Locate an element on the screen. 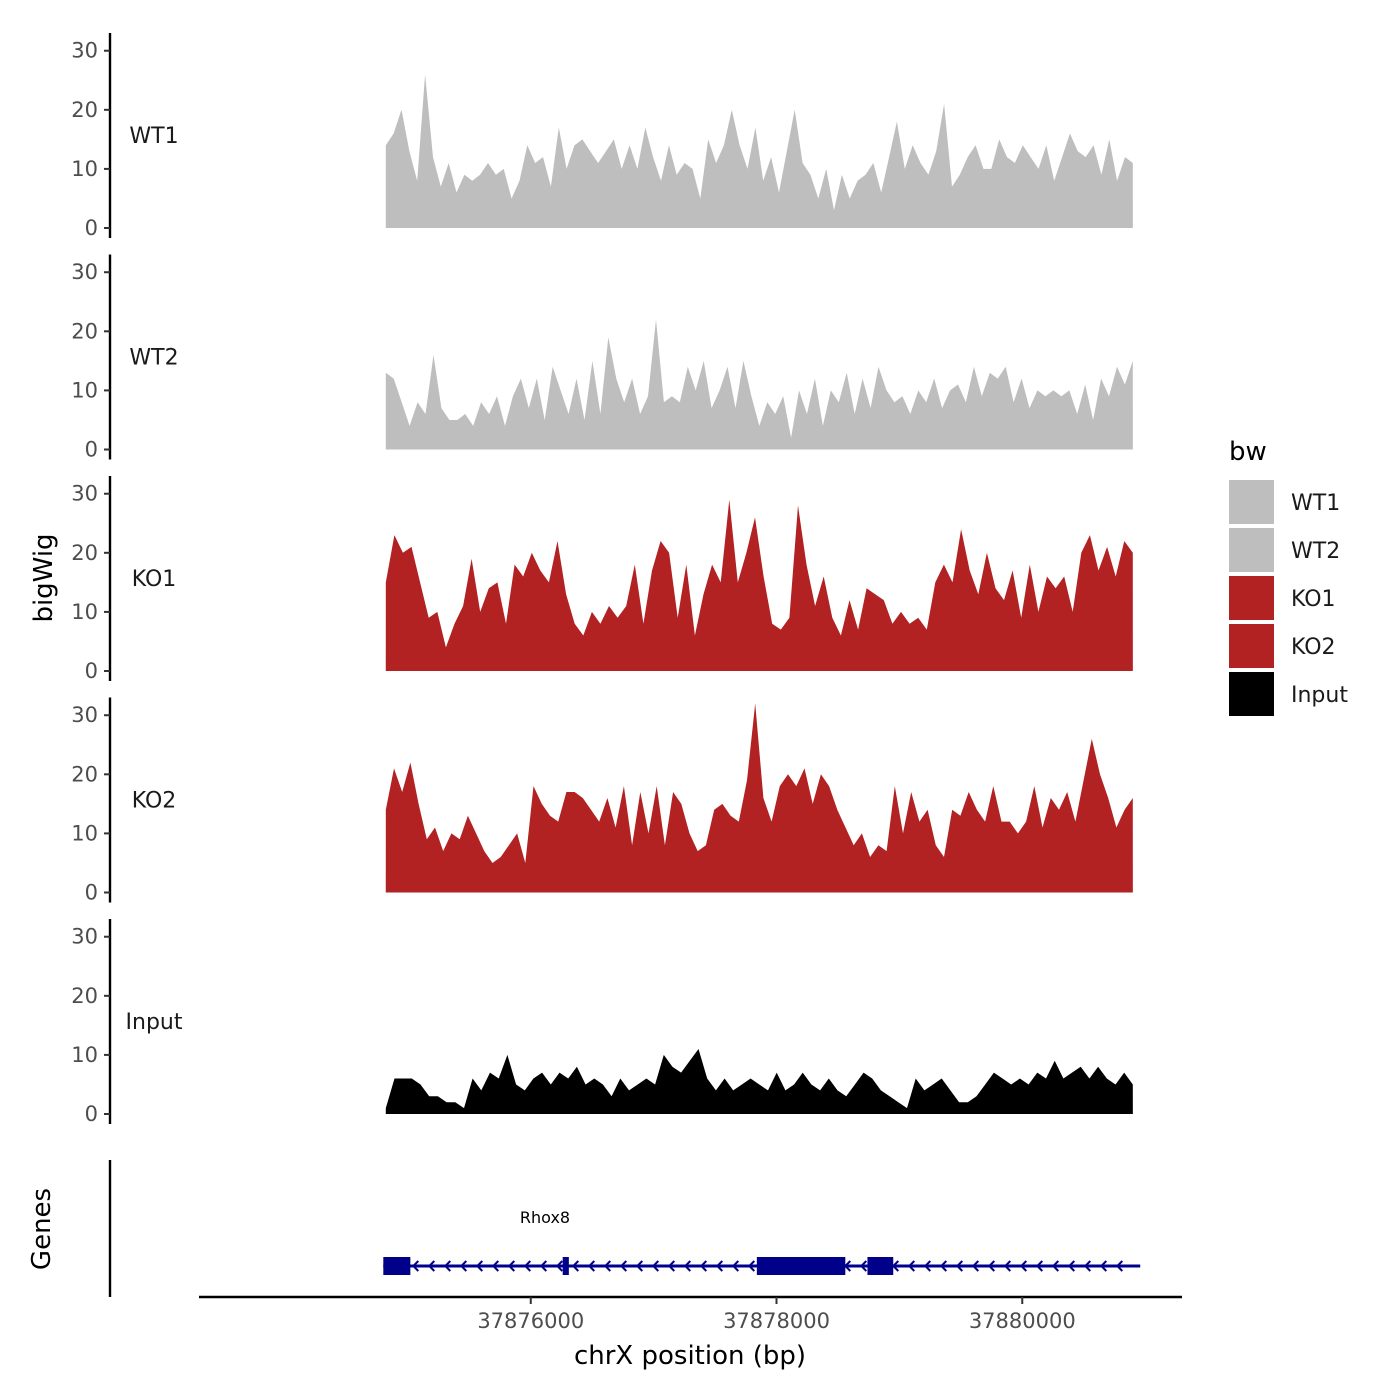 This screenshot has width=1400, height=1400. genes-panel: Genes Rhox8 is located at coordinates (584, 1228).